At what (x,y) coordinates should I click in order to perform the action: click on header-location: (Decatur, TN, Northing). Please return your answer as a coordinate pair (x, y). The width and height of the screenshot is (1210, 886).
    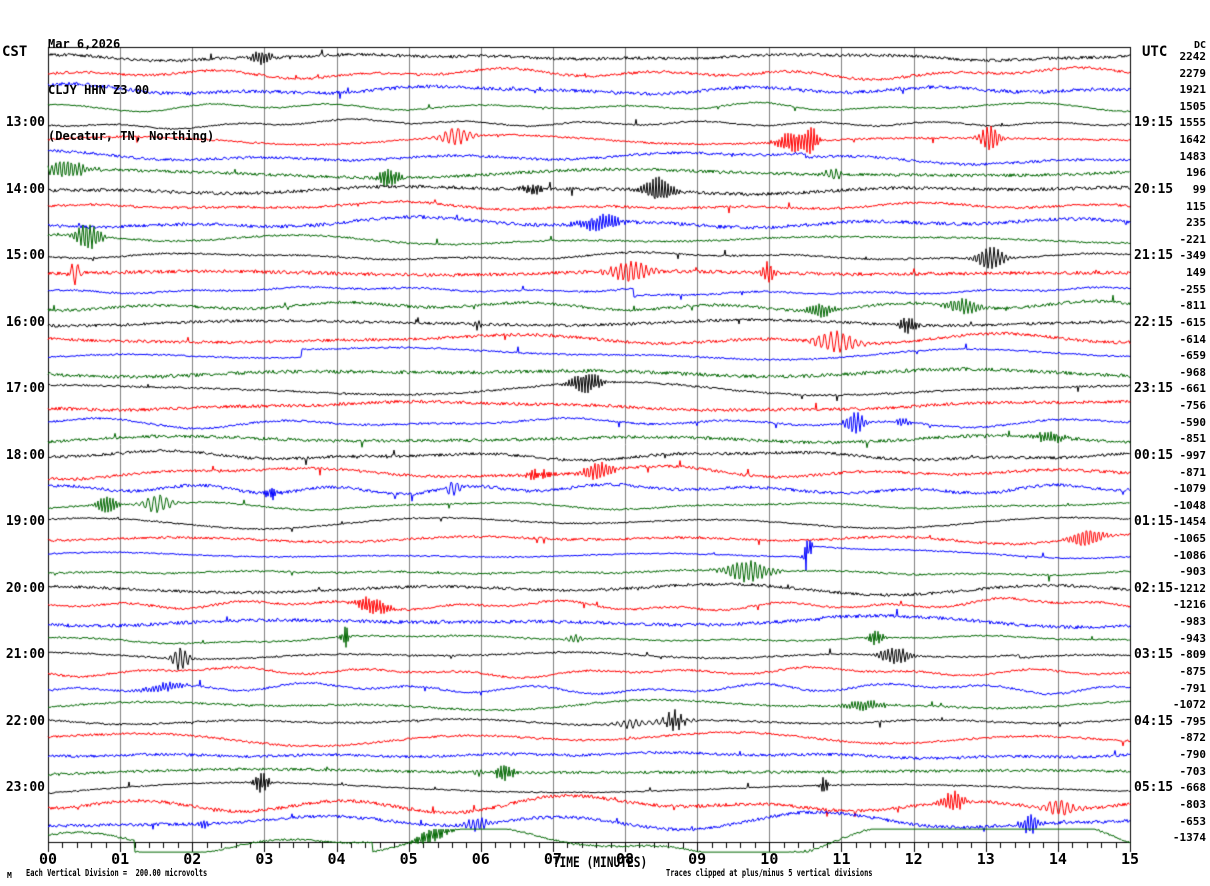
    Looking at the image, I should click on (131, 136).